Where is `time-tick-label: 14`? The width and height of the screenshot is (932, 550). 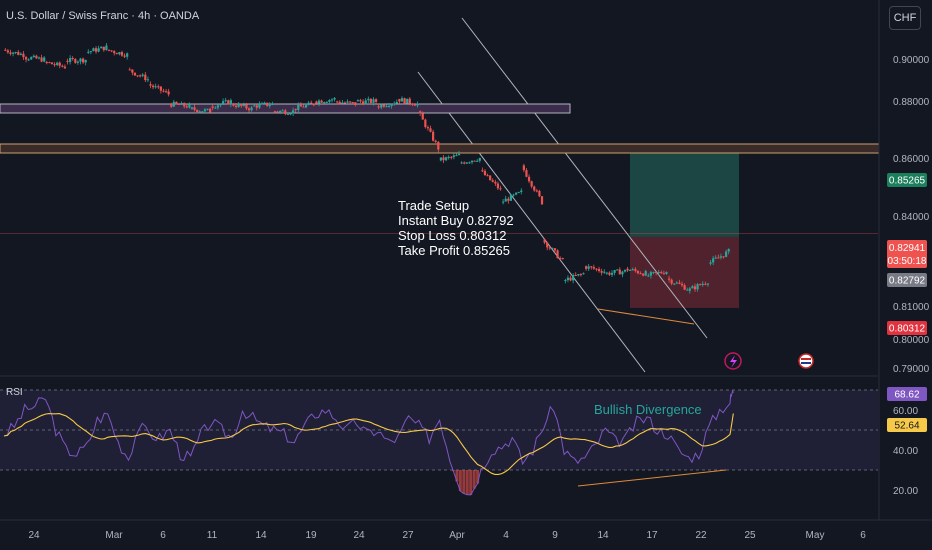
time-tick-label: 14 is located at coordinates (261, 535).